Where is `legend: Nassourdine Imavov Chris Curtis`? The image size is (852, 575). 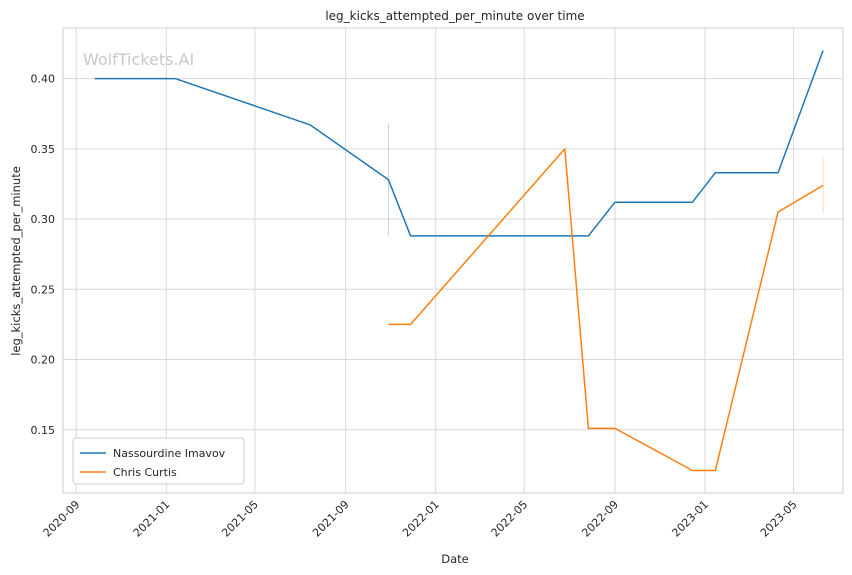
legend: Nassourdine Imavov Chris Curtis is located at coordinates (158, 461).